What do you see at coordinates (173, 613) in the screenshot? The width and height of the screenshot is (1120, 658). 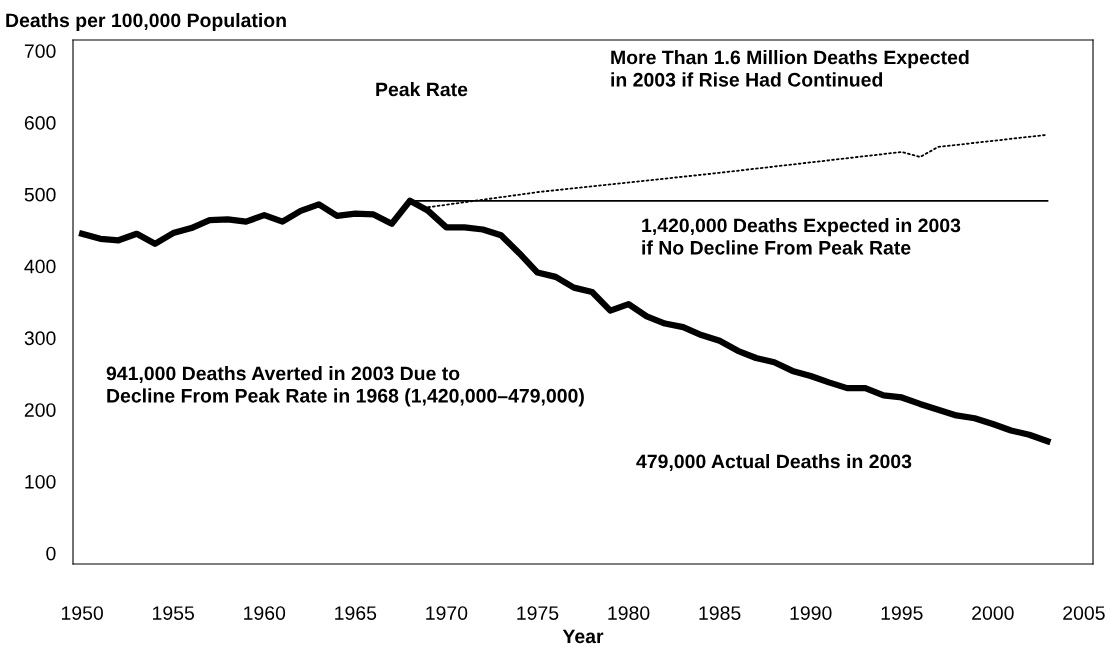 I see `x-tick-label: 1955` at bounding box center [173, 613].